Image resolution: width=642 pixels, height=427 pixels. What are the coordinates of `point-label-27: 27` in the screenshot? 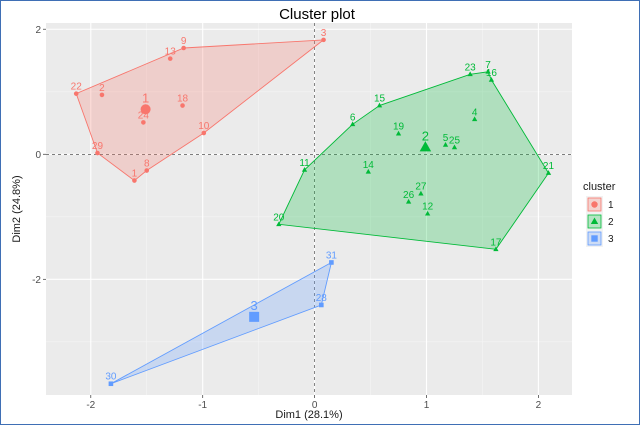 It's located at (421, 187).